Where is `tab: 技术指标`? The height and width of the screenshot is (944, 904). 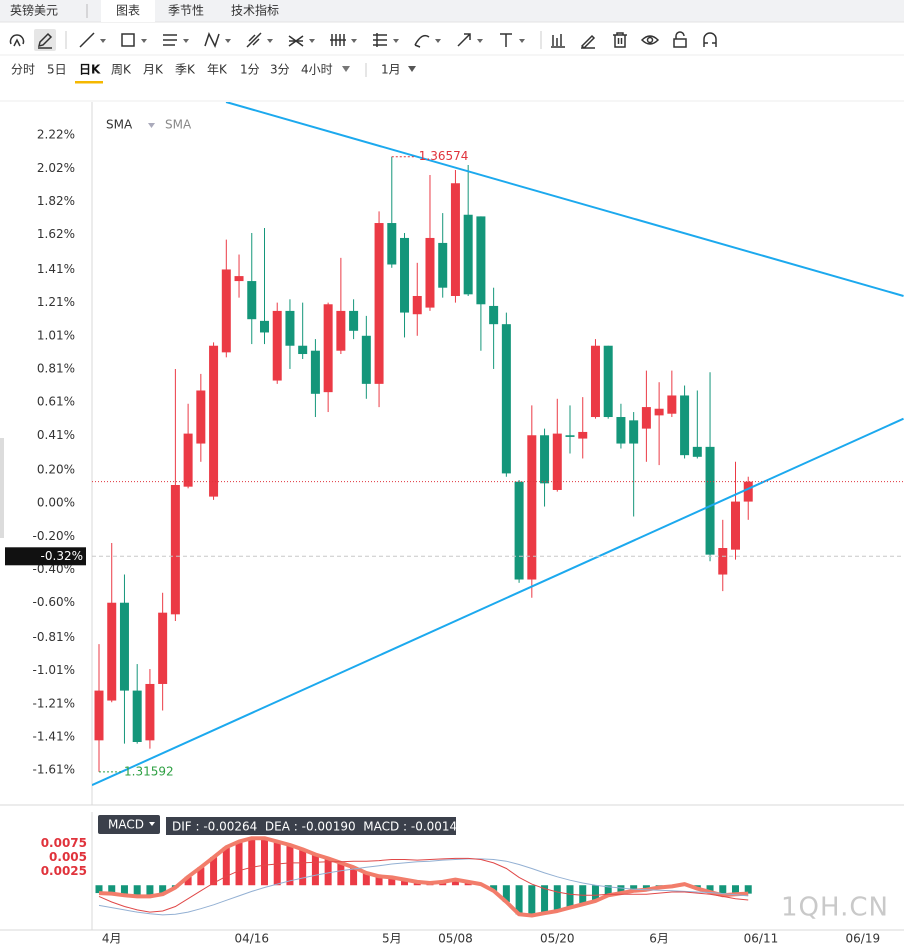 tab: 技术指标 is located at coordinates (255, 10).